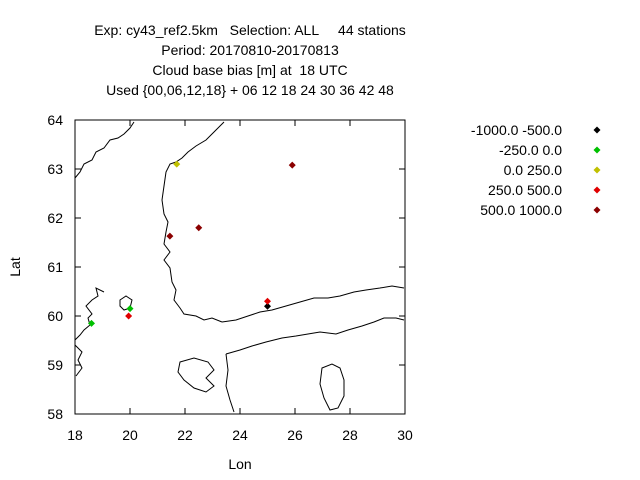  What do you see at coordinates (55, 316) in the screenshot?
I see `y-tick-label: 60` at bounding box center [55, 316].